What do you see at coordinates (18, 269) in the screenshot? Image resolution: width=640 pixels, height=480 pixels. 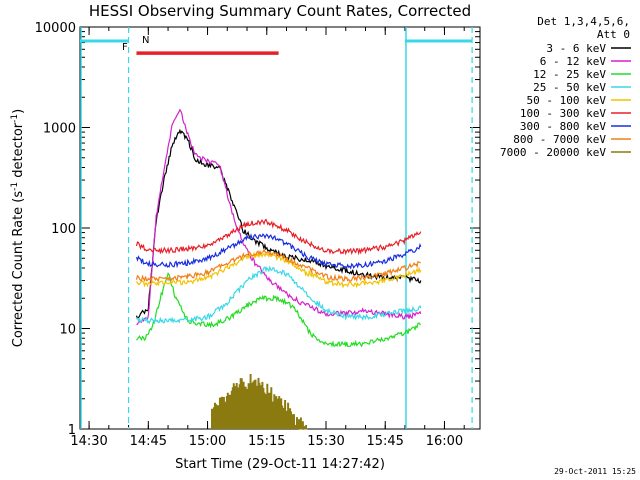 I see `y-axis-label-main: Corrected Count Rate (s` at bounding box center [18, 269].